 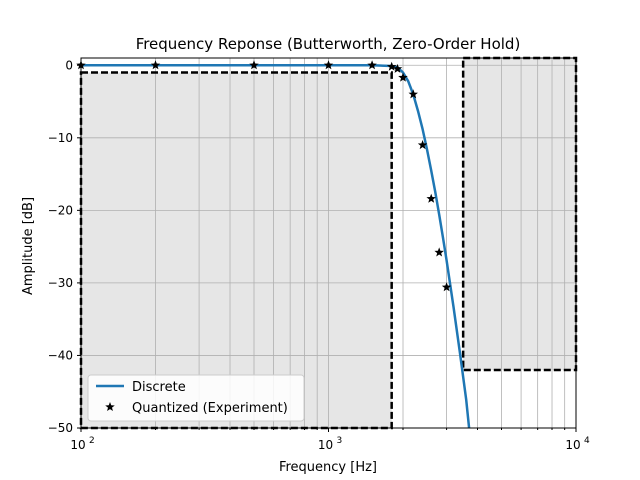 What do you see at coordinates (110, 407) in the screenshot?
I see `legend-star-swatch` at bounding box center [110, 407].